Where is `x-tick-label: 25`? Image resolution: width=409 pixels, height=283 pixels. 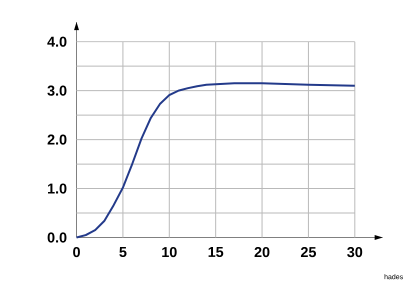 x-tick-label: 25 is located at coordinates (308, 252).